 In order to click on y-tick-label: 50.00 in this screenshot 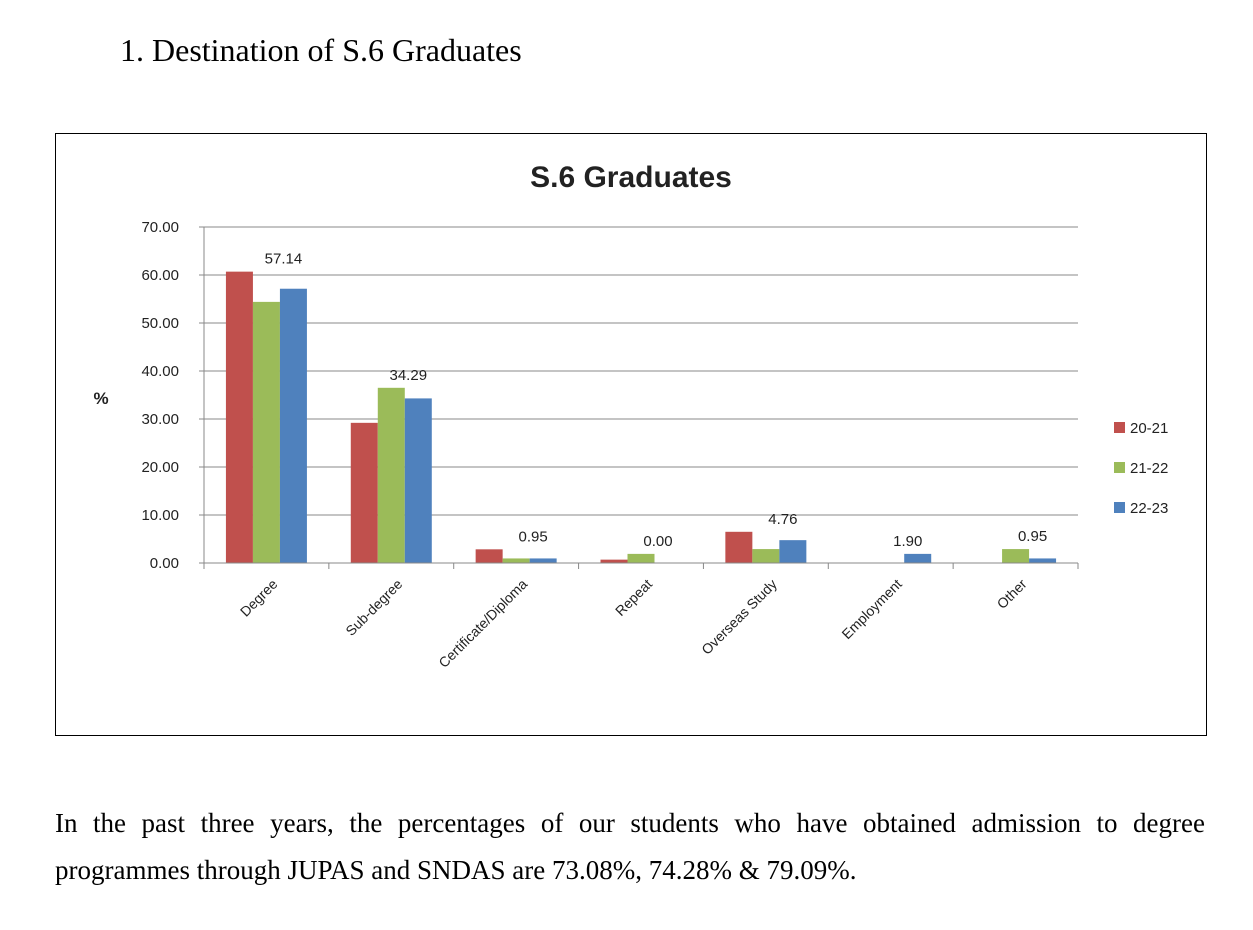, I will do `click(160, 323)`.